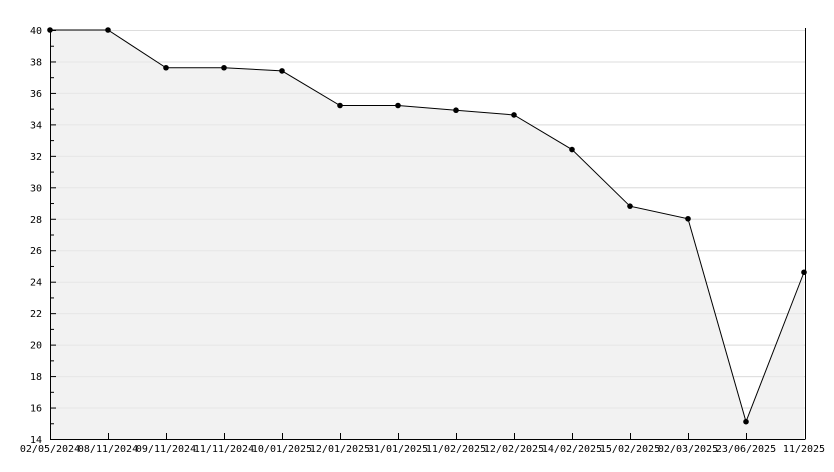 Image resolution: width=834 pixels, height=472 pixels. Describe the element at coordinates (224, 449) in the screenshot. I see `x-tick-label: 11/11/2024` at that location.